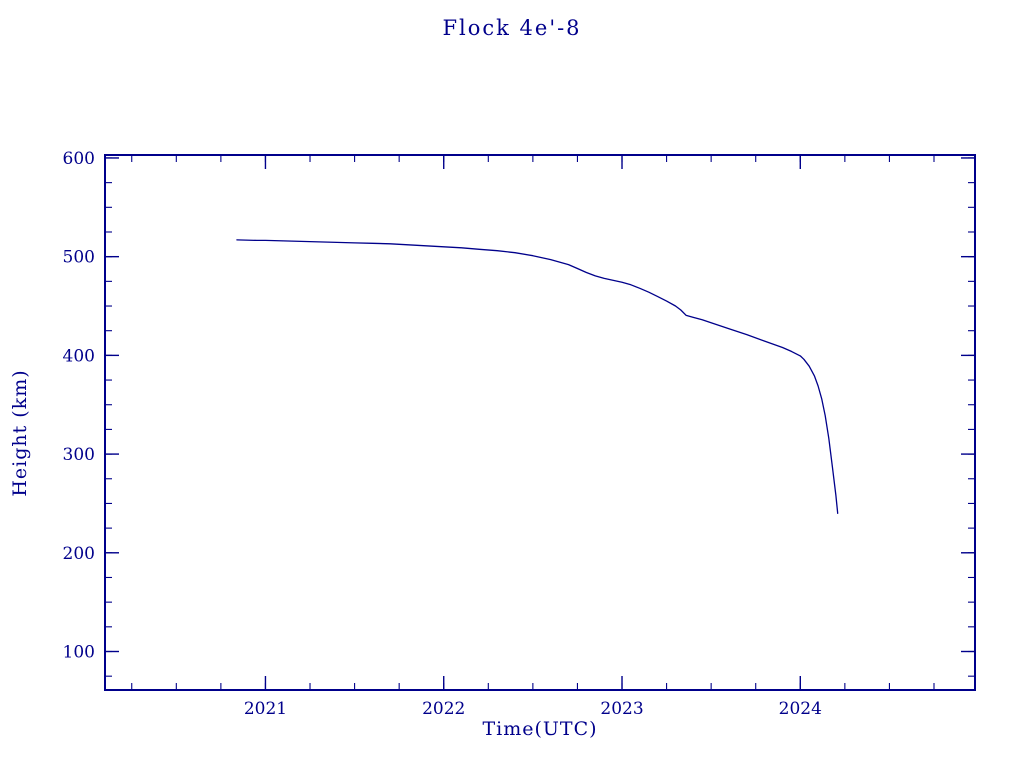 This screenshot has height=768, width=1024. What do you see at coordinates (540, 729) in the screenshot?
I see `x-axis-label: Time(UTC)` at bounding box center [540, 729].